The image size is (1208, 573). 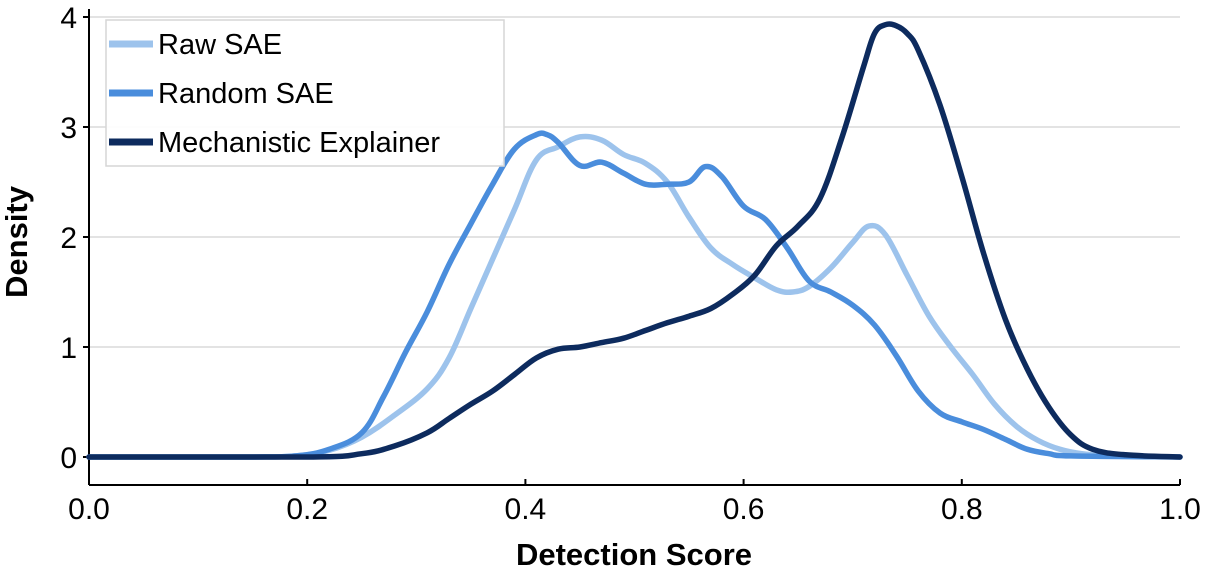 What do you see at coordinates (220, 45) in the screenshot?
I see `legend-label-raw-sae: Raw SAE` at bounding box center [220, 45].